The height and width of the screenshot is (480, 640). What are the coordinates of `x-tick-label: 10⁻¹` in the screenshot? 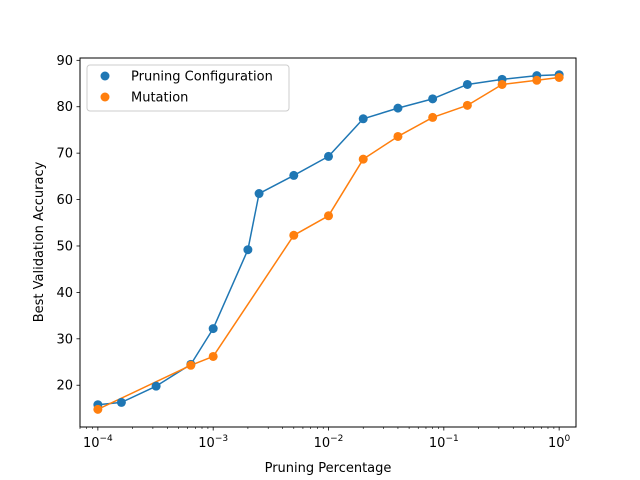 It's located at (444, 442).